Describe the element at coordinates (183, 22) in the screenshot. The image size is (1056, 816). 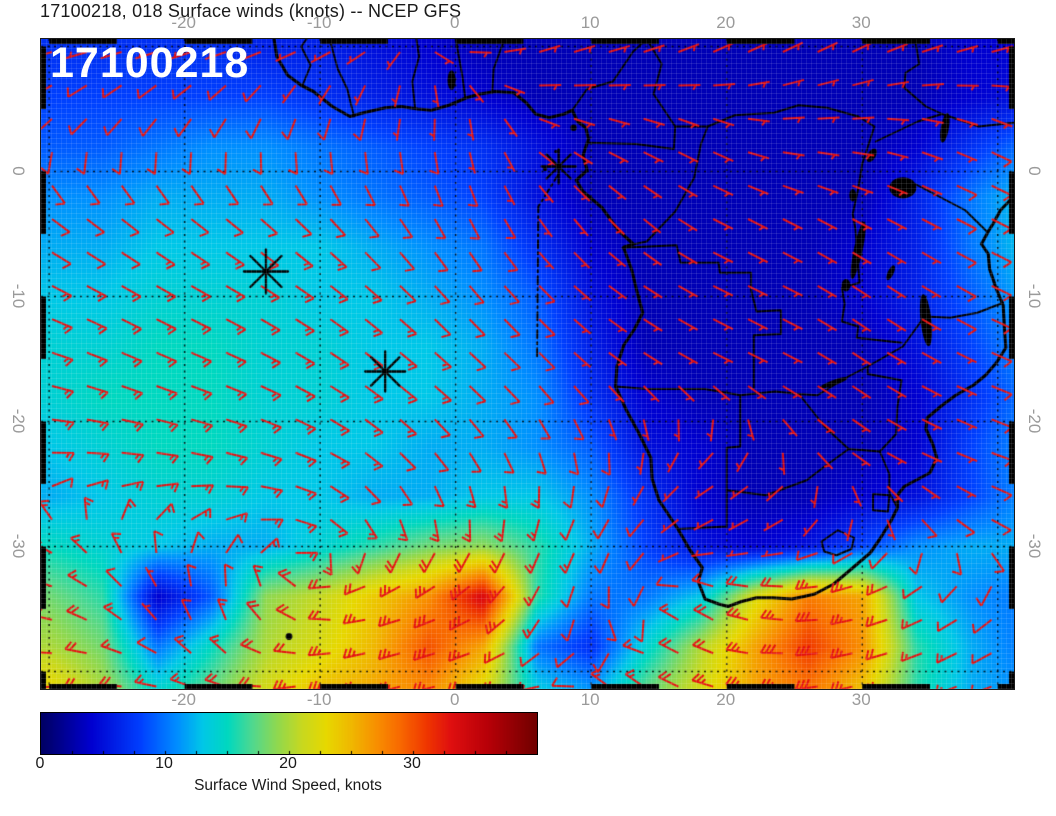
I see `lon-tick-label-top: -20` at that location.